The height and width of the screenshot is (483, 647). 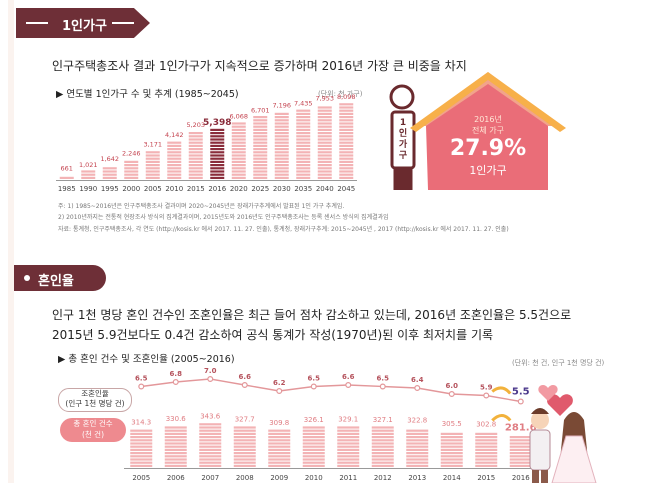 What do you see at coordinates (176, 478) in the screenshot?
I see `x-tick-label: 2006` at bounding box center [176, 478].